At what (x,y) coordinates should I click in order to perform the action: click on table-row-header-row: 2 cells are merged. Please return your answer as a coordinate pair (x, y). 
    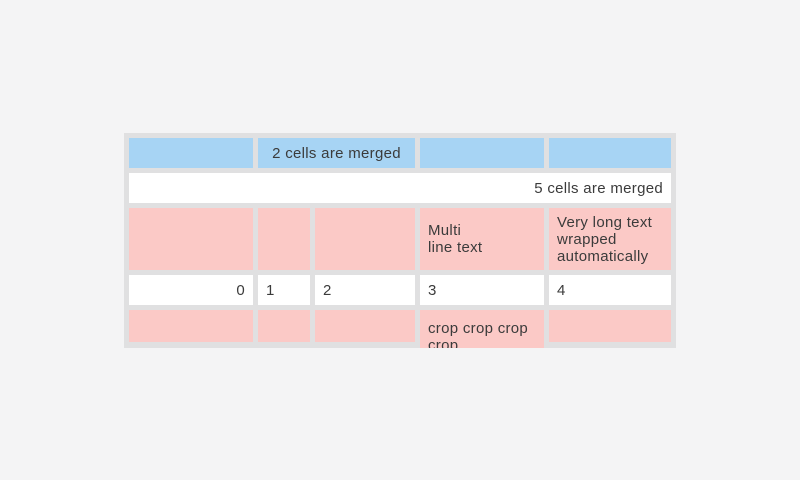
    Looking at the image, I should click on (400, 153).